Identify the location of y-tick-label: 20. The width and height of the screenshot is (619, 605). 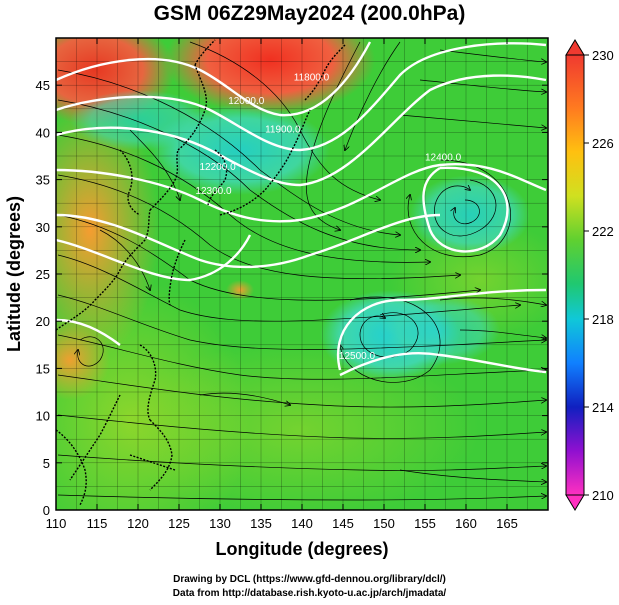
(43, 321).